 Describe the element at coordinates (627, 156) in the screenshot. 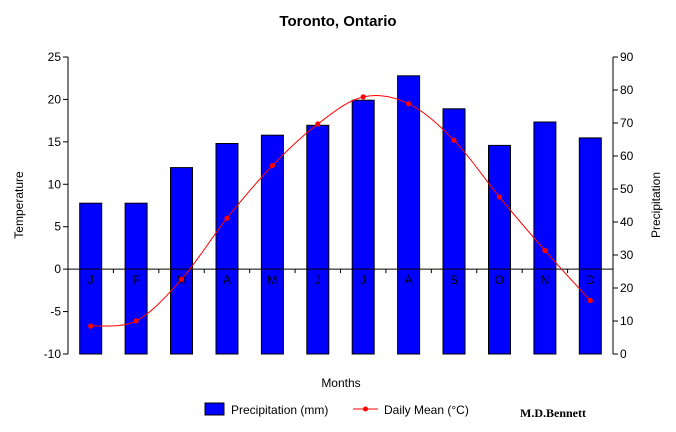

I see `right-tick-label: 60` at that location.